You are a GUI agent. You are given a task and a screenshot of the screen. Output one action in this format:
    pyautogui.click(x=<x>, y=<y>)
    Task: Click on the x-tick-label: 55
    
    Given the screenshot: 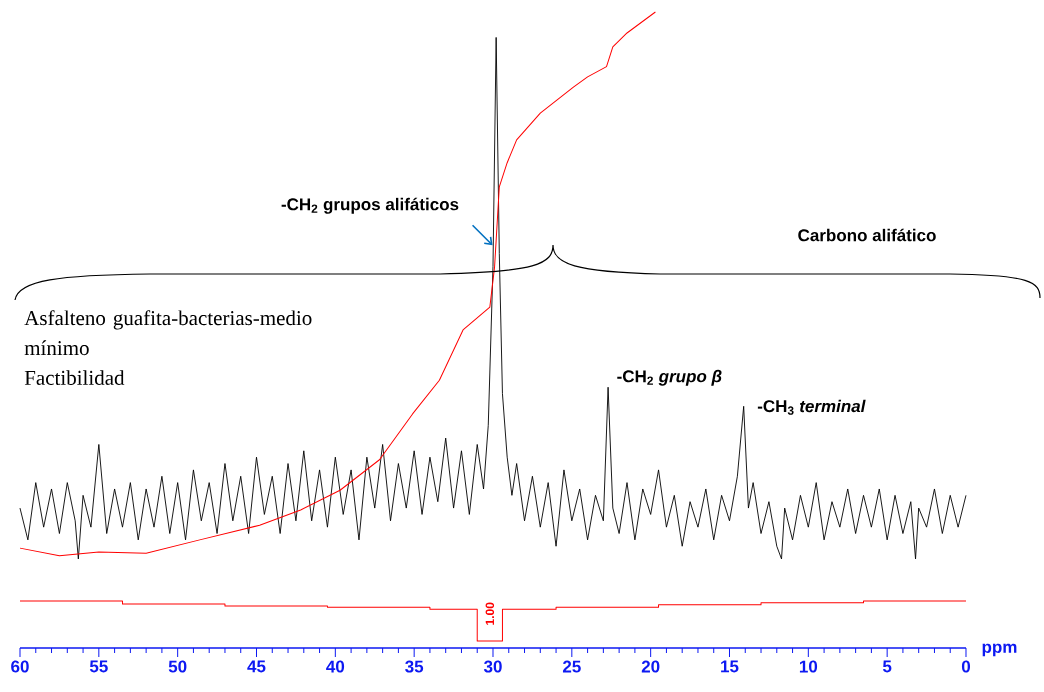 What is the action you would take?
    pyautogui.click(x=98, y=666)
    